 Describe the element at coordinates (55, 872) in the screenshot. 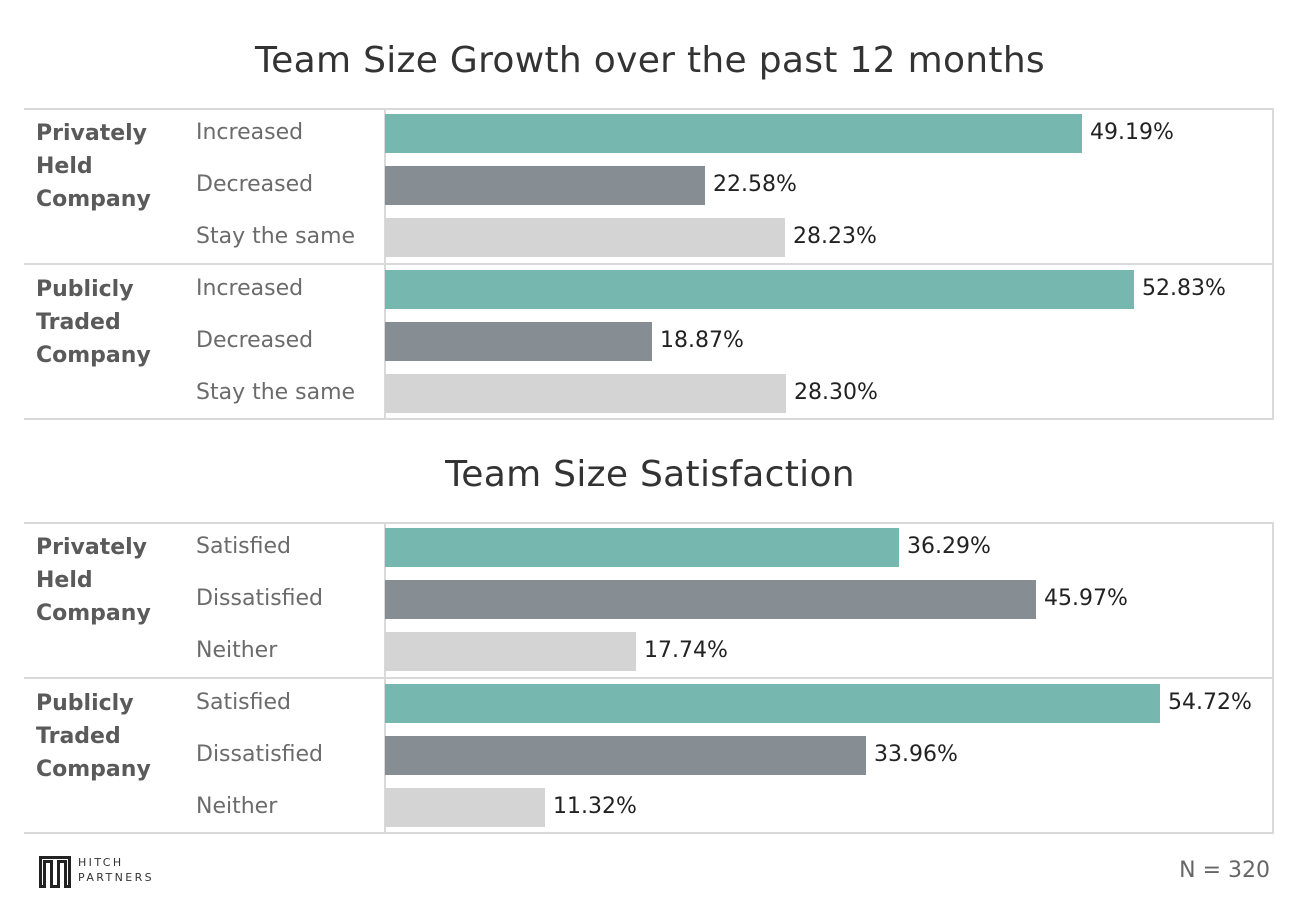

I see `hitch-logo-icon` at that location.